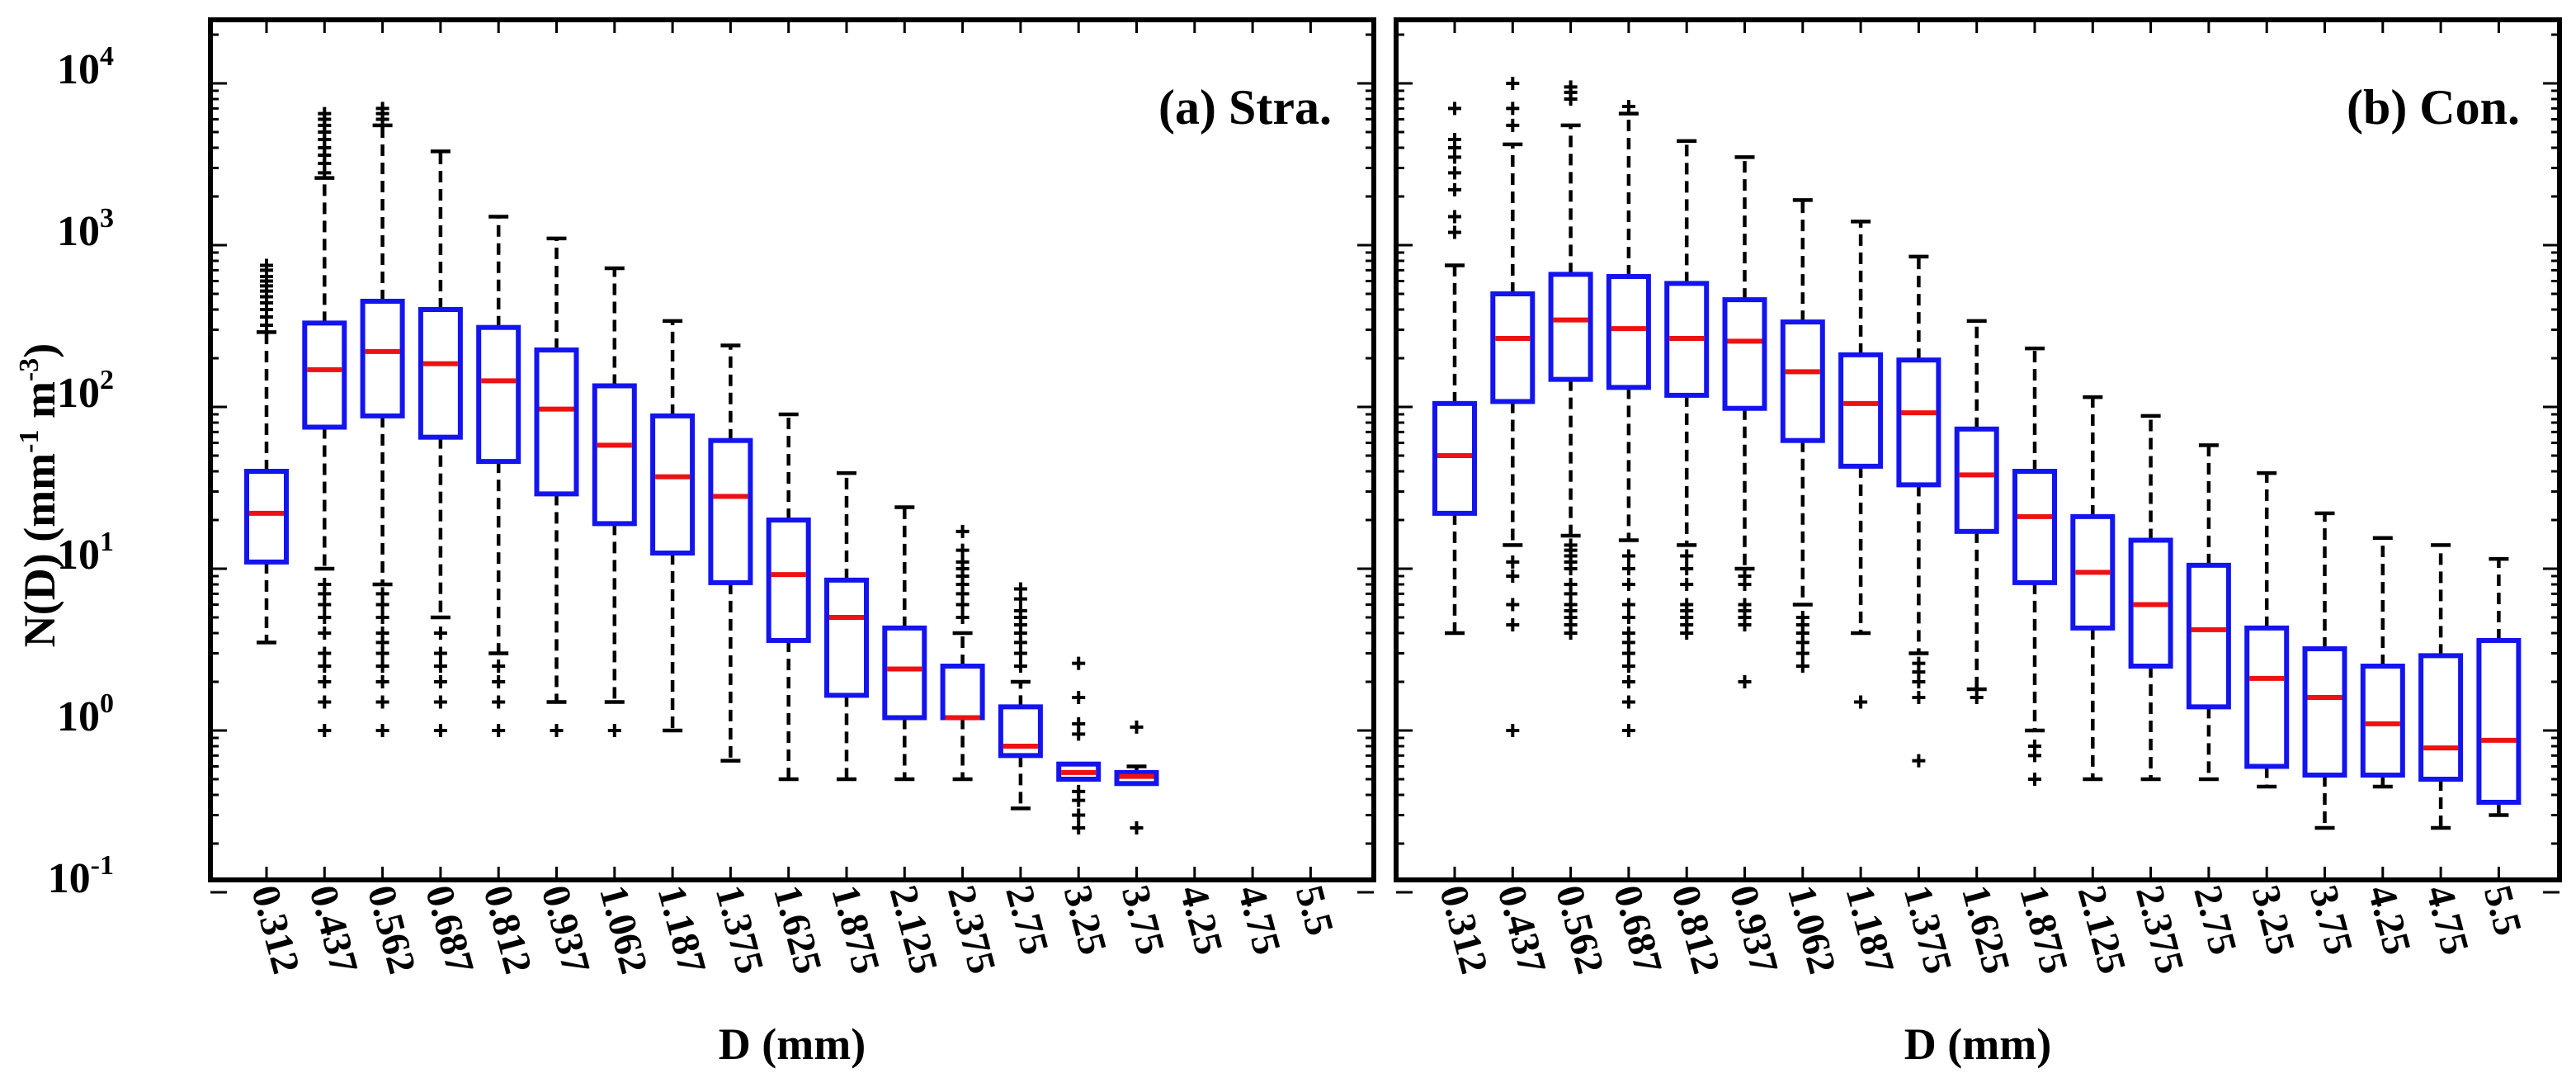 The height and width of the screenshot is (1078, 2576). I want to click on box-2.125, so click(2093, 588).